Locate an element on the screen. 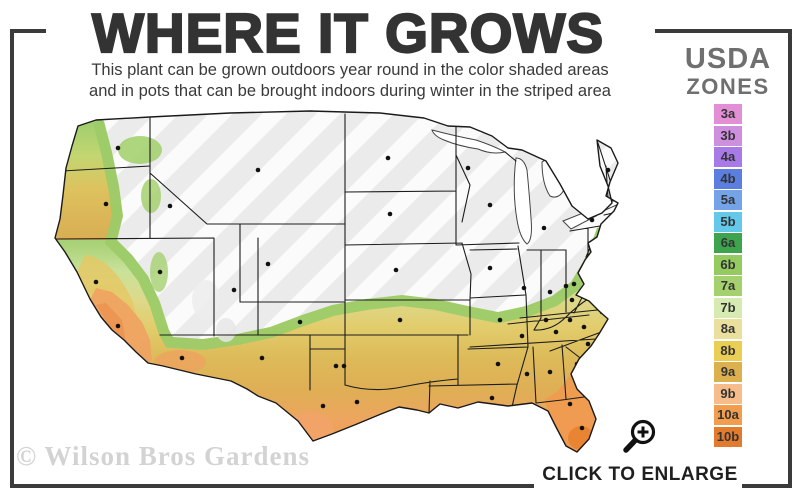 Image resolution: width=800 pixels, height=500 pixels. frame-left-edge is located at coordinates (12, 258).